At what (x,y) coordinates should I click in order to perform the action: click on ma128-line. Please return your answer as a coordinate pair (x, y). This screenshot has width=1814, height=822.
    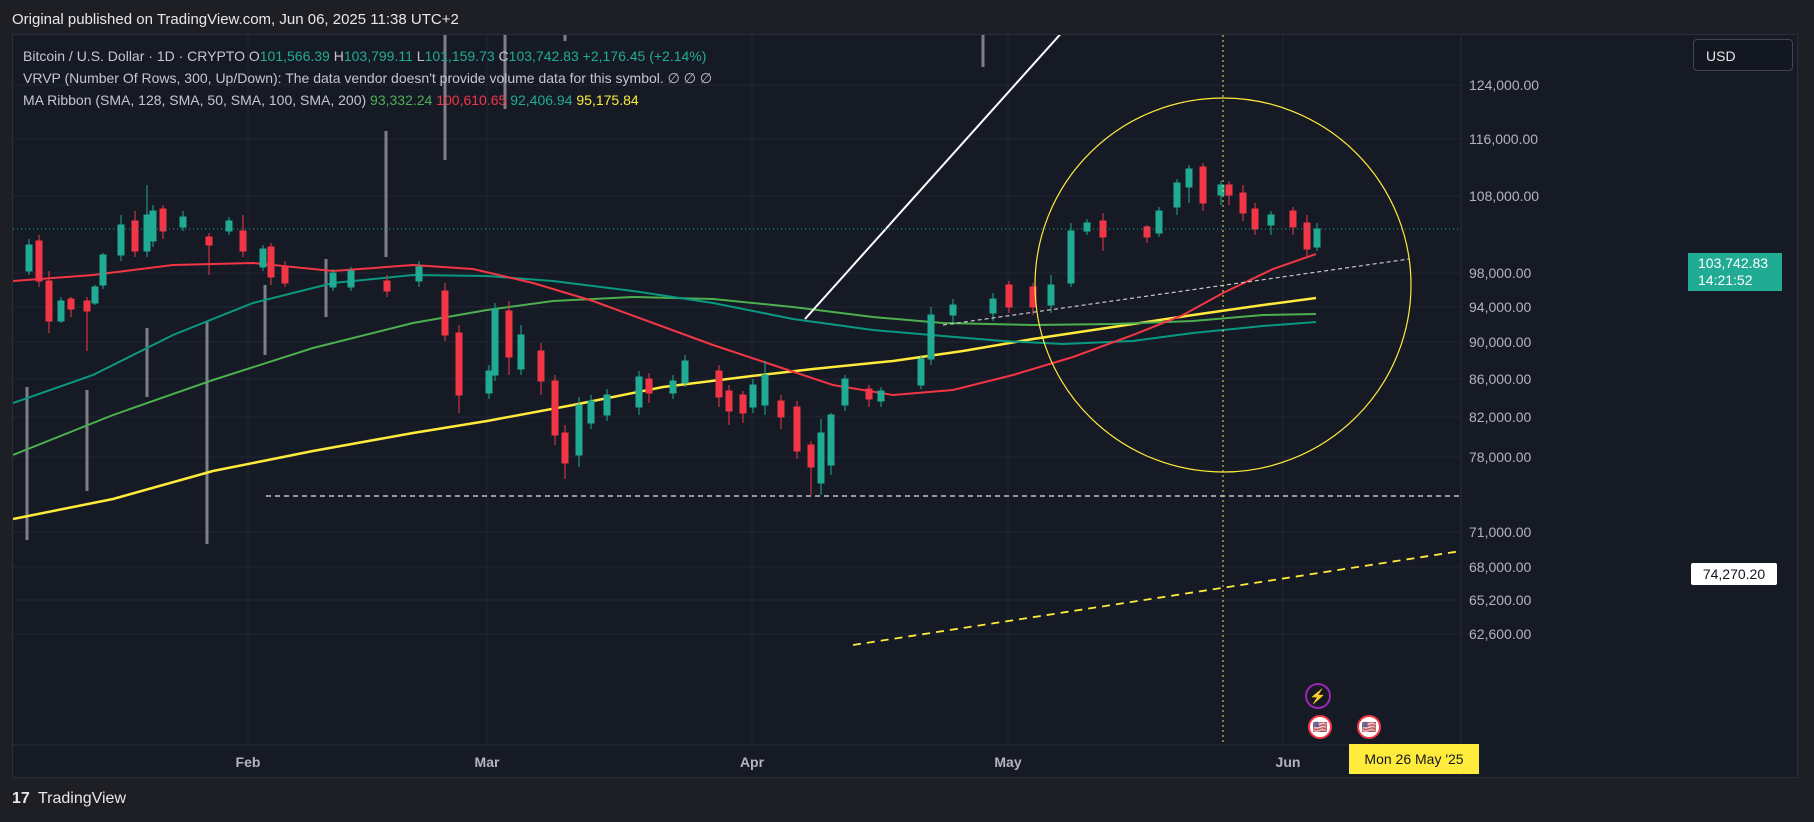
    Looking at the image, I should click on (665, 375).